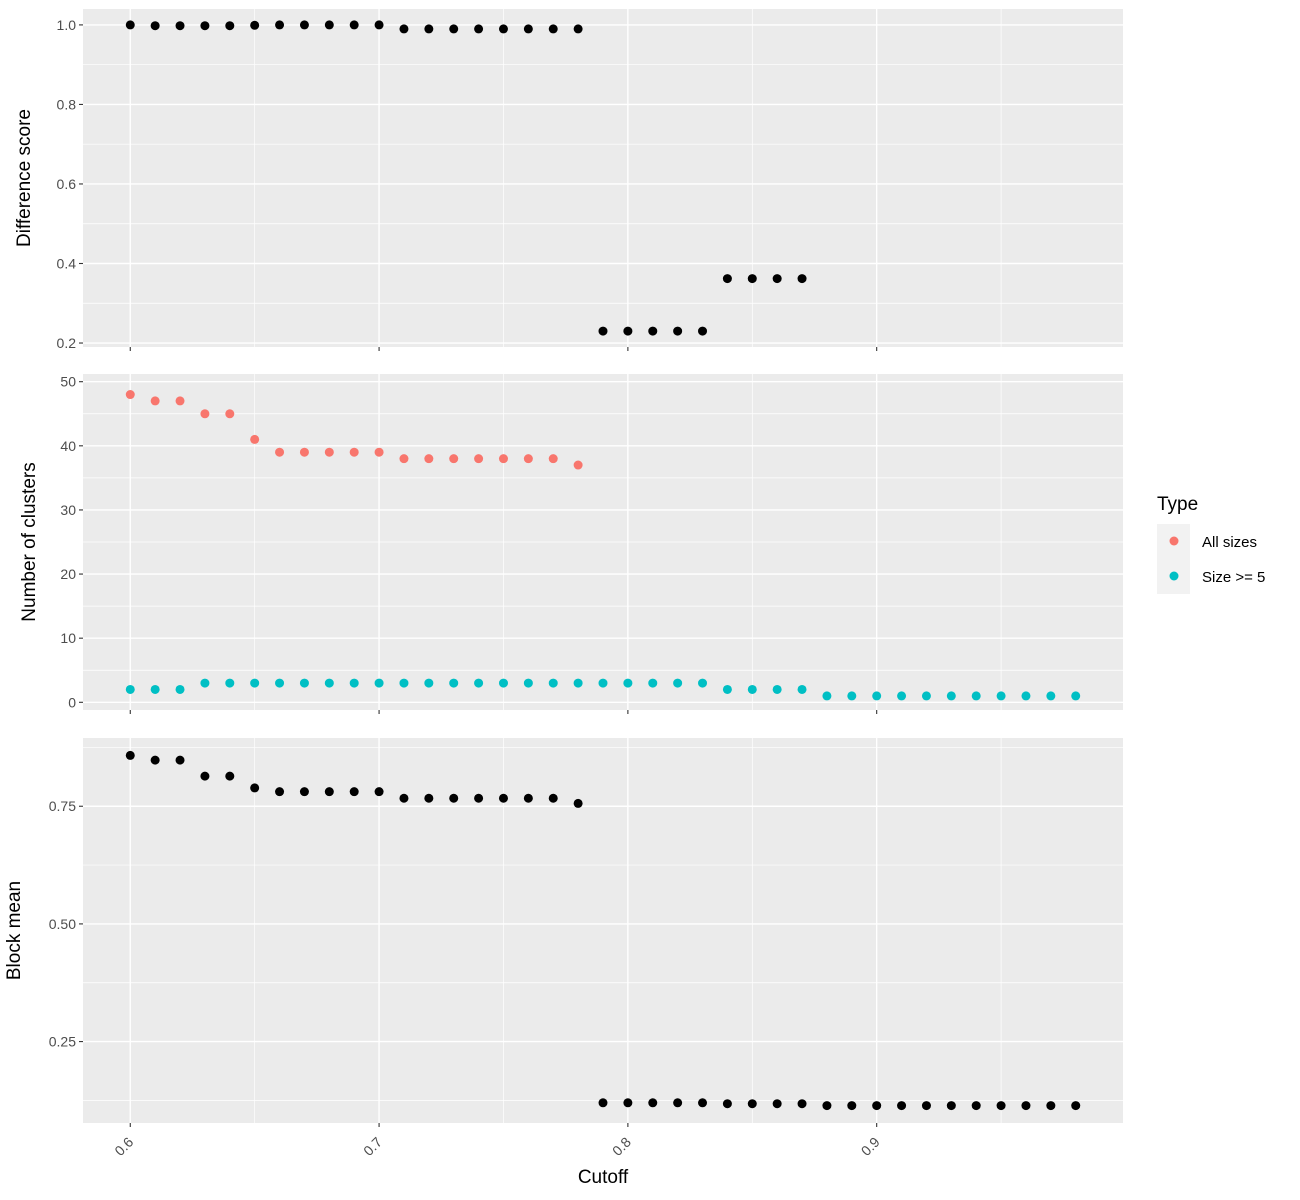 The width and height of the screenshot is (1300, 1200). What do you see at coordinates (67, 184) in the screenshot?
I see `y-tick-label: 0.6` at bounding box center [67, 184].